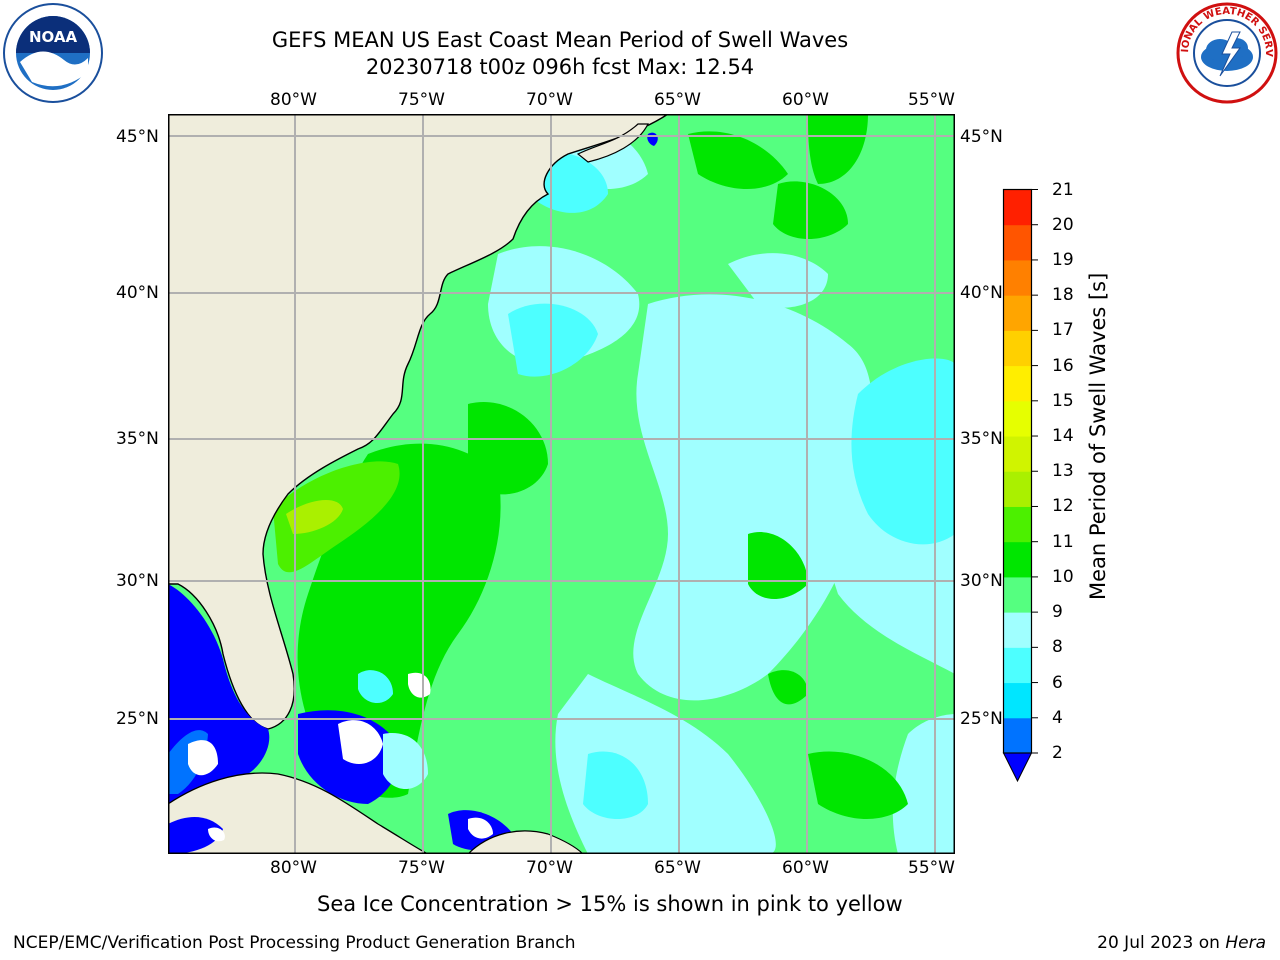 The width and height of the screenshot is (1280, 960). What do you see at coordinates (137, 719) in the screenshot?
I see `lat-label-left-25n: 25°N` at bounding box center [137, 719].